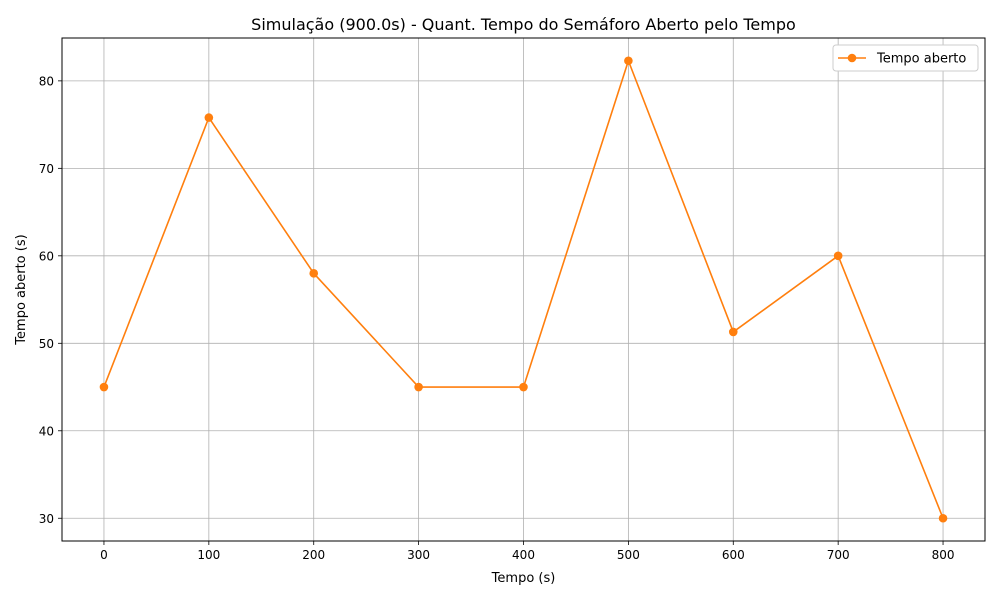  What do you see at coordinates (523, 555) in the screenshot?
I see `x-tick-label: 400` at bounding box center [523, 555].